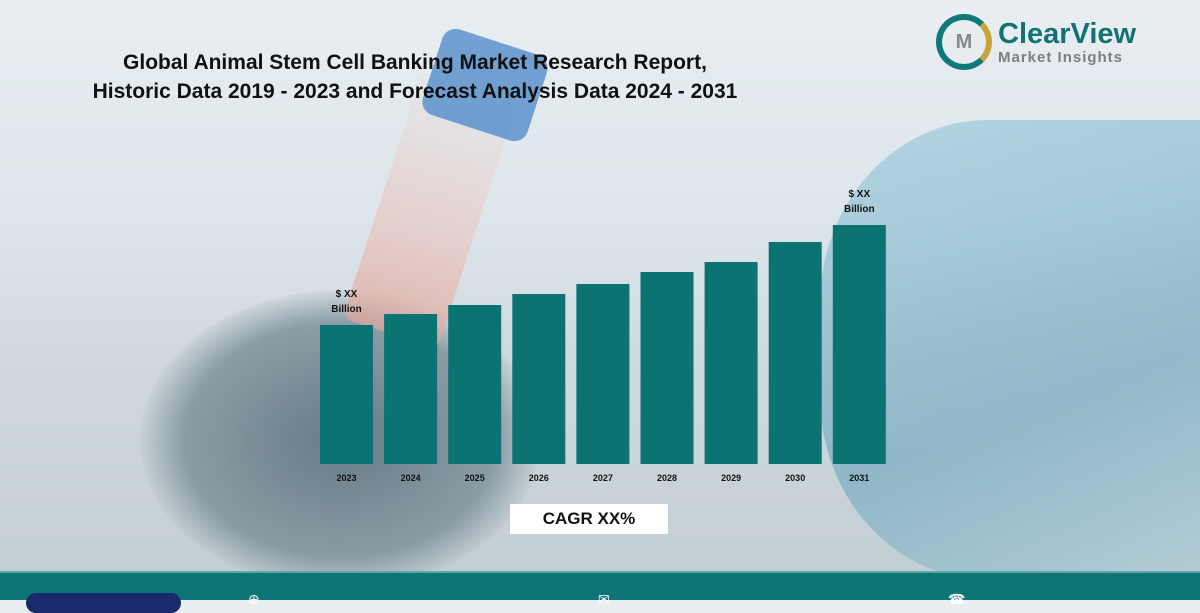 The image size is (1200, 613). What do you see at coordinates (667, 478) in the screenshot?
I see `x-tick-label: 2028` at bounding box center [667, 478].